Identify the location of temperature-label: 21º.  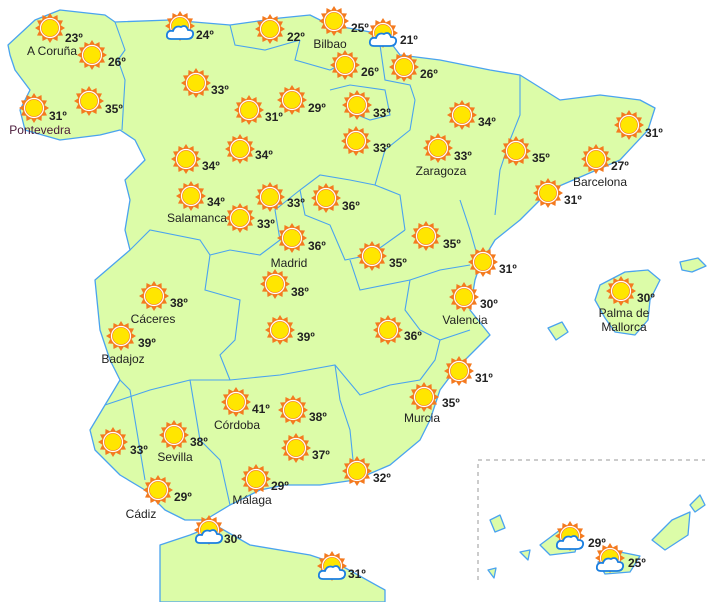
(409, 40).